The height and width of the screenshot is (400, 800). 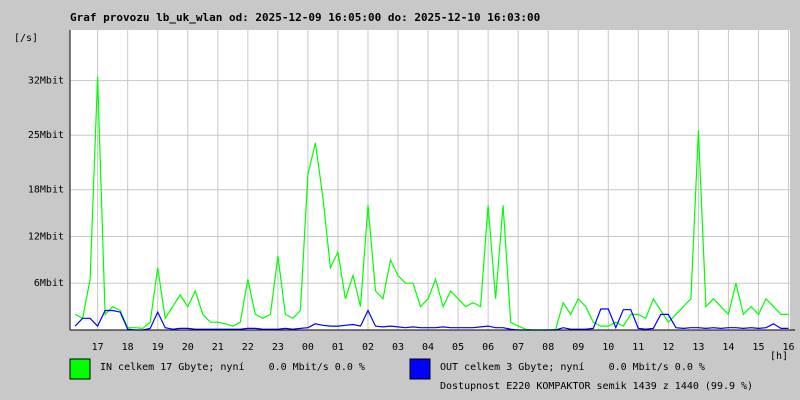 I want to click on x-tick-label: 05, so click(x=458, y=347).